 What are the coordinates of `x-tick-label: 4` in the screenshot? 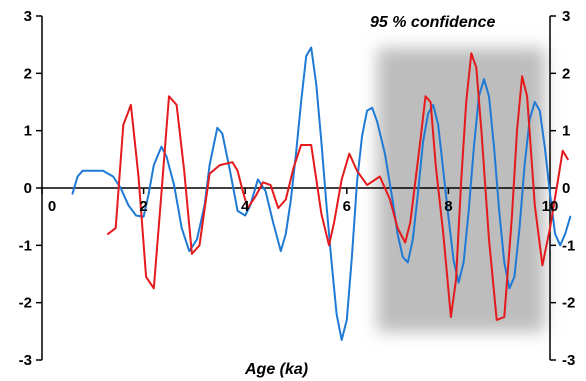 It's located at (245, 206).